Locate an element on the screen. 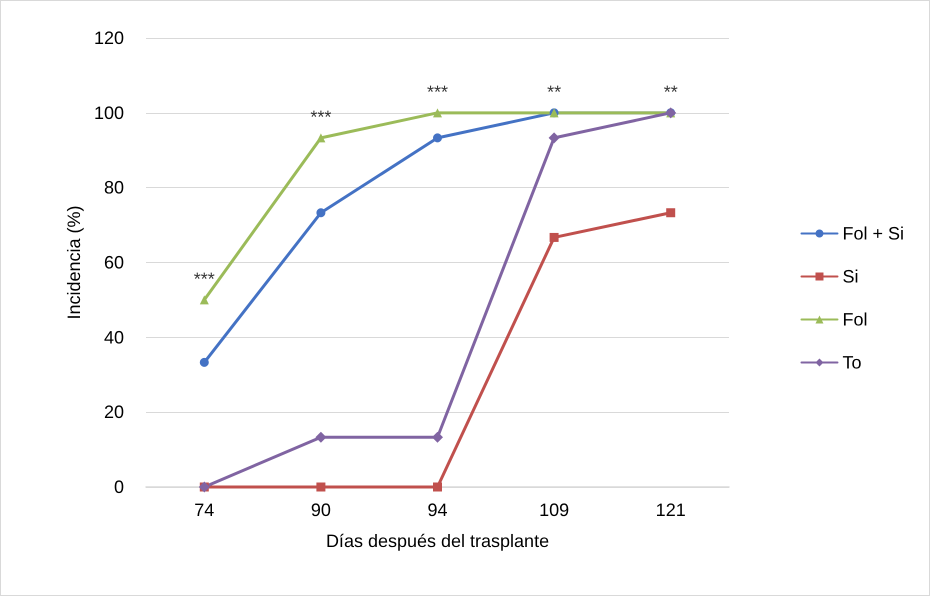 This screenshot has width=930, height=596. legend-label: To is located at coordinates (852, 362).